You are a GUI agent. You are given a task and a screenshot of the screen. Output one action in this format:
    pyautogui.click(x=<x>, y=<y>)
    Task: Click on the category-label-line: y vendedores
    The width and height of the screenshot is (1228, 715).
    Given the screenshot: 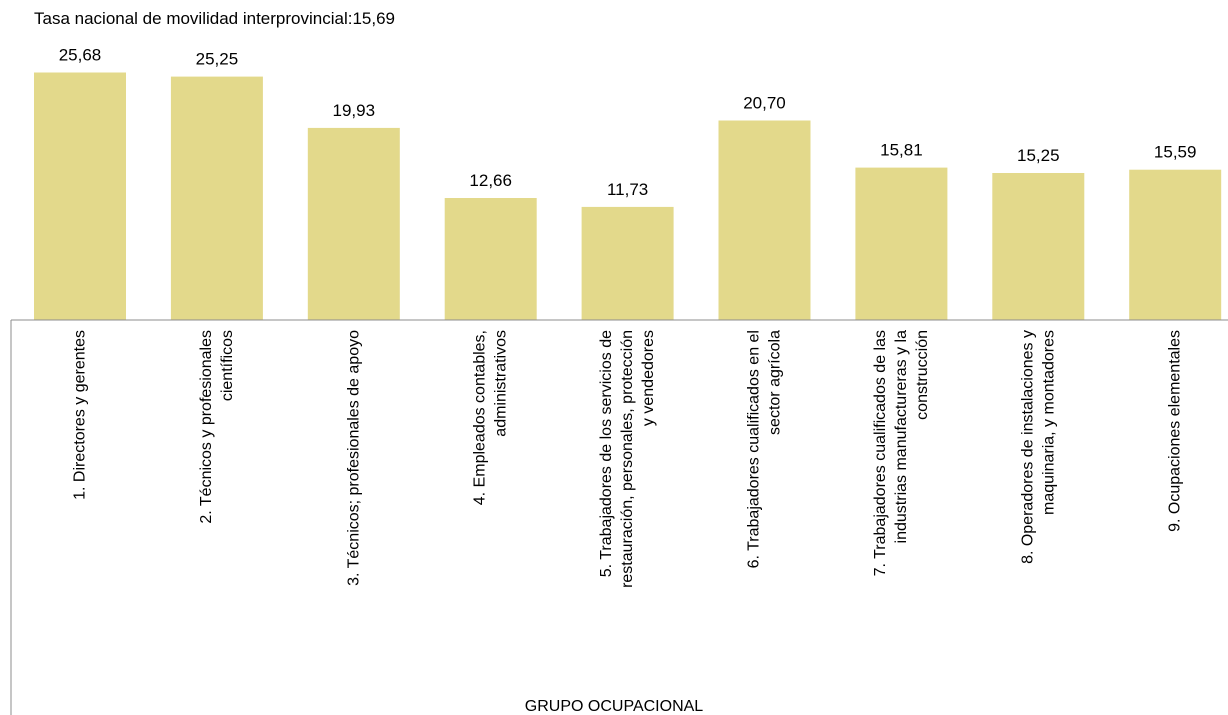 What is the action you would take?
    pyautogui.click(x=648, y=378)
    